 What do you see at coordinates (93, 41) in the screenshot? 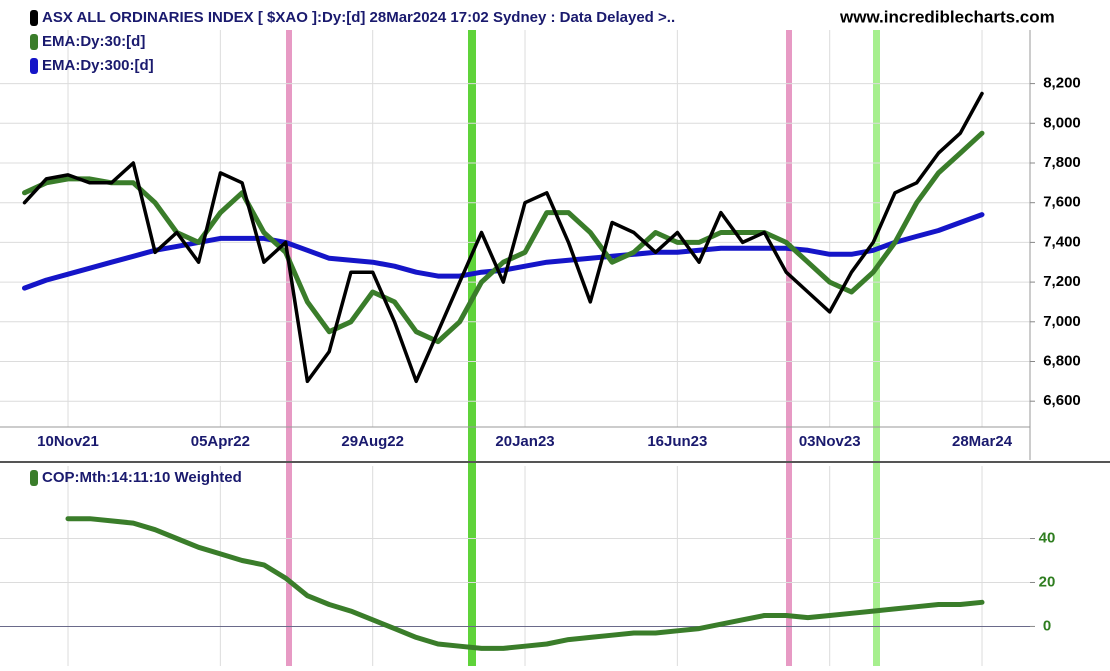
I see `legend-label: EMA:Dy:30:[d]` at bounding box center [93, 41].